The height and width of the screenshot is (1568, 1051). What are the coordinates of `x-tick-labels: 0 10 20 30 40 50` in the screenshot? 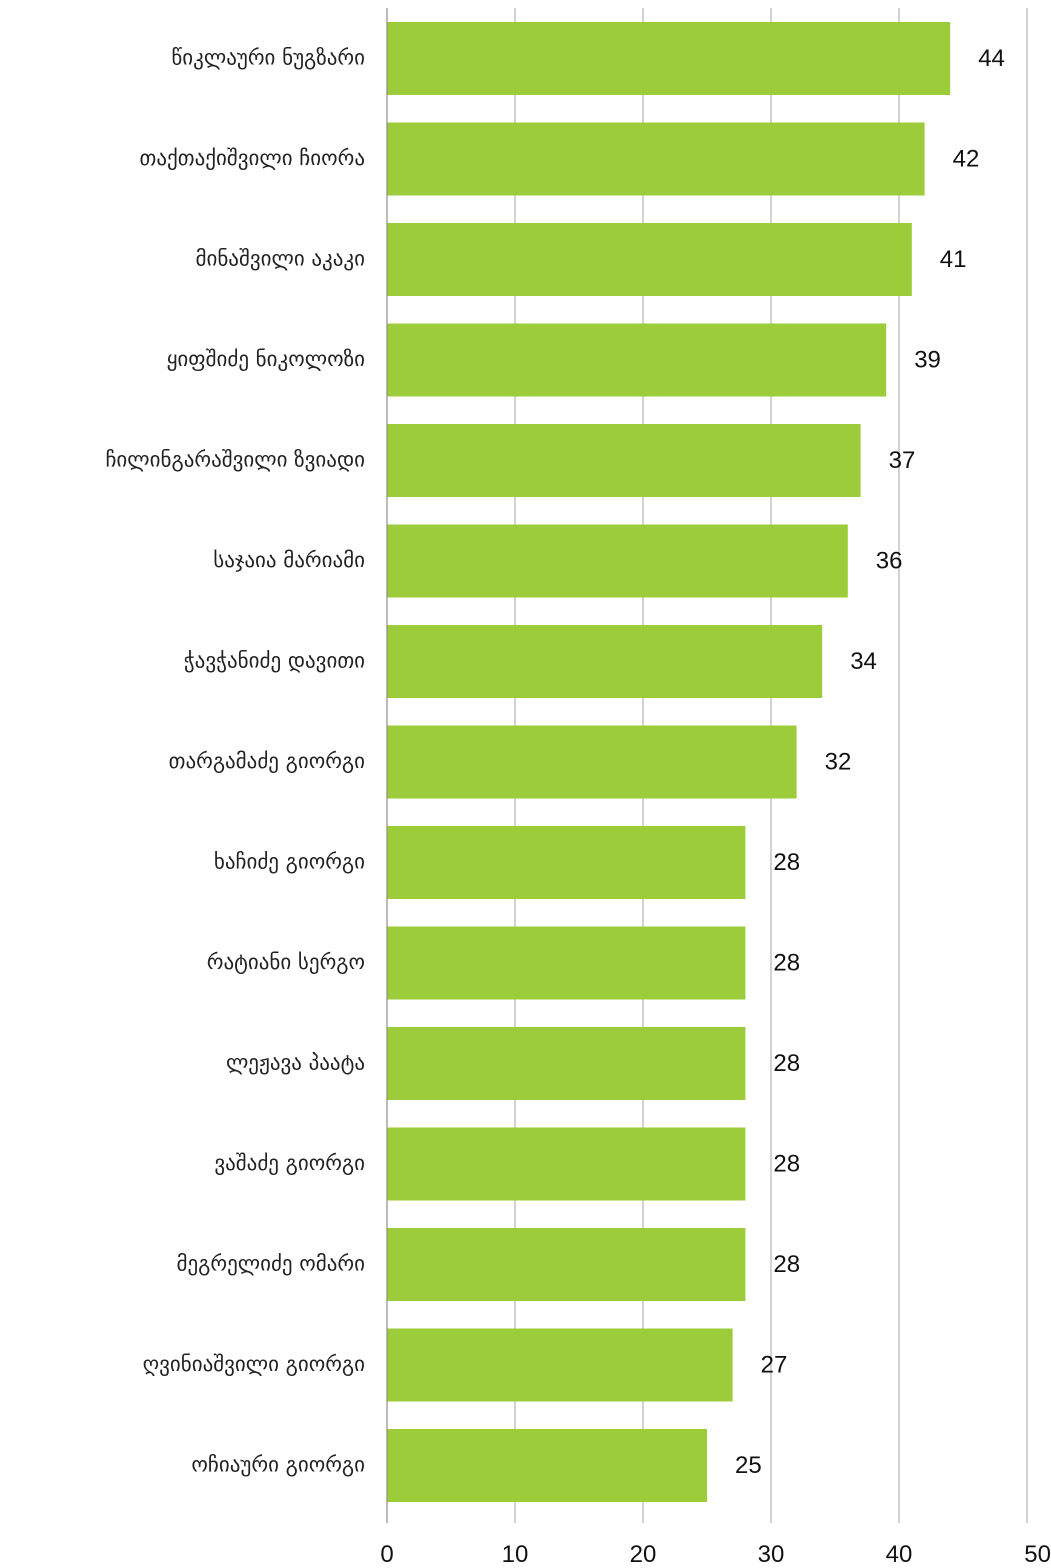 It's located at (715, 1554).